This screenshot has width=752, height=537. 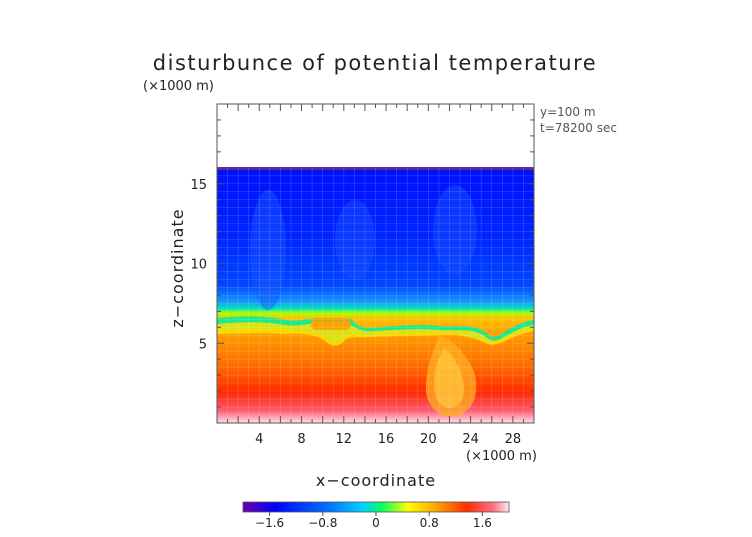 What do you see at coordinates (198, 265) in the screenshot?
I see `y-tick-label: 10` at bounding box center [198, 265].